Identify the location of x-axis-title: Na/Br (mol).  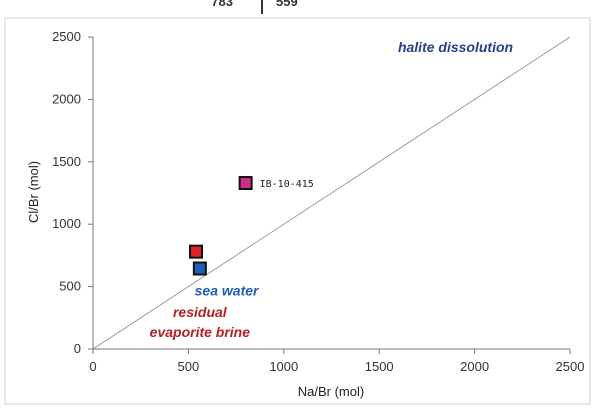
(331, 391).